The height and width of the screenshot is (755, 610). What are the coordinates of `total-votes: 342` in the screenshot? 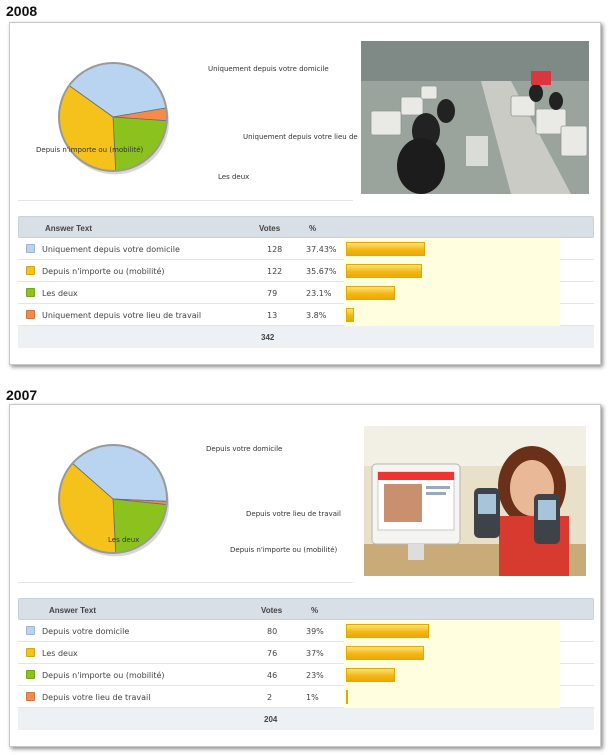 It's located at (268, 337).